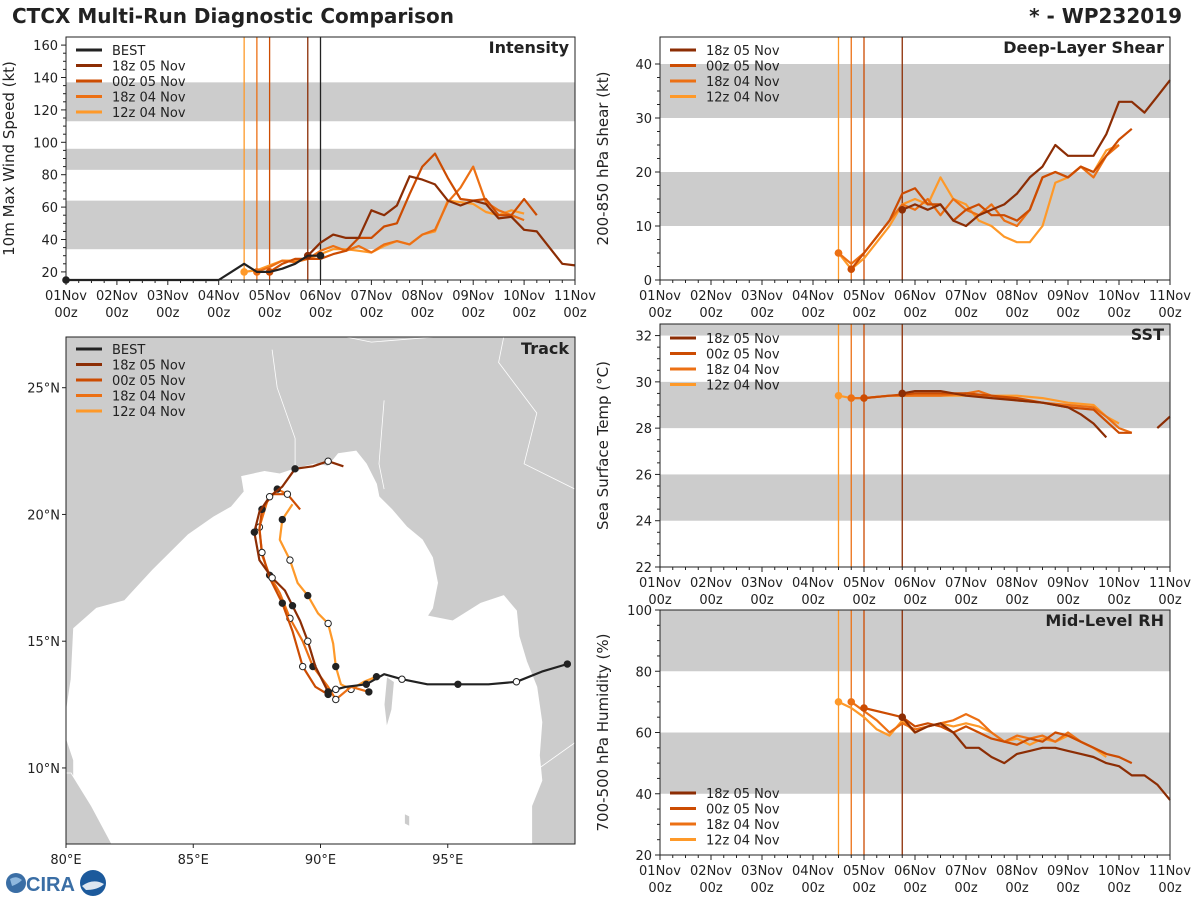 The height and width of the screenshot is (900, 1200). I want to click on intensity-legend-label: 00z 05 Nov, so click(149, 82).